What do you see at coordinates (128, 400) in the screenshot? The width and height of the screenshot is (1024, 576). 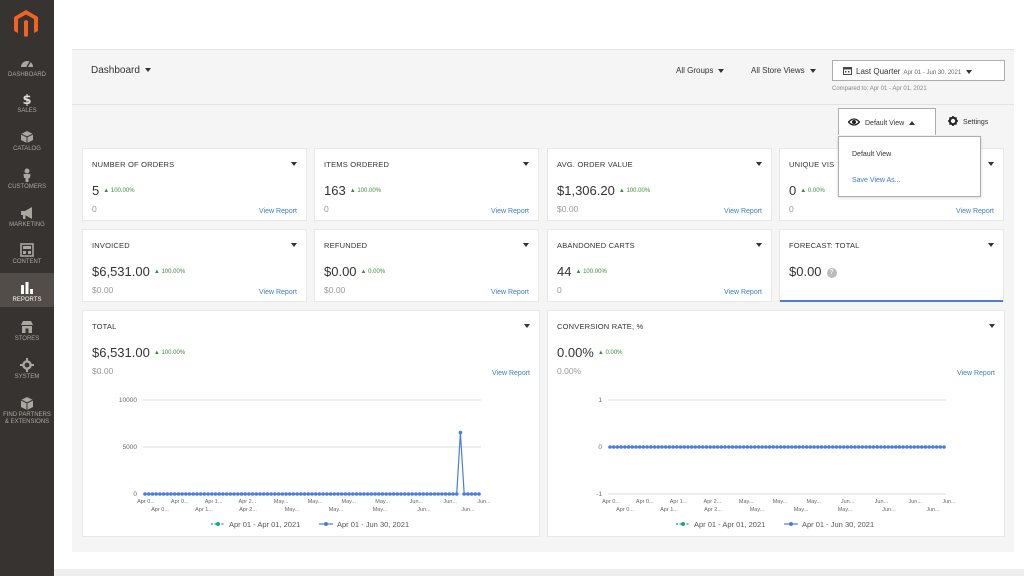 I see `y-tick-label: 10000` at bounding box center [128, 400].